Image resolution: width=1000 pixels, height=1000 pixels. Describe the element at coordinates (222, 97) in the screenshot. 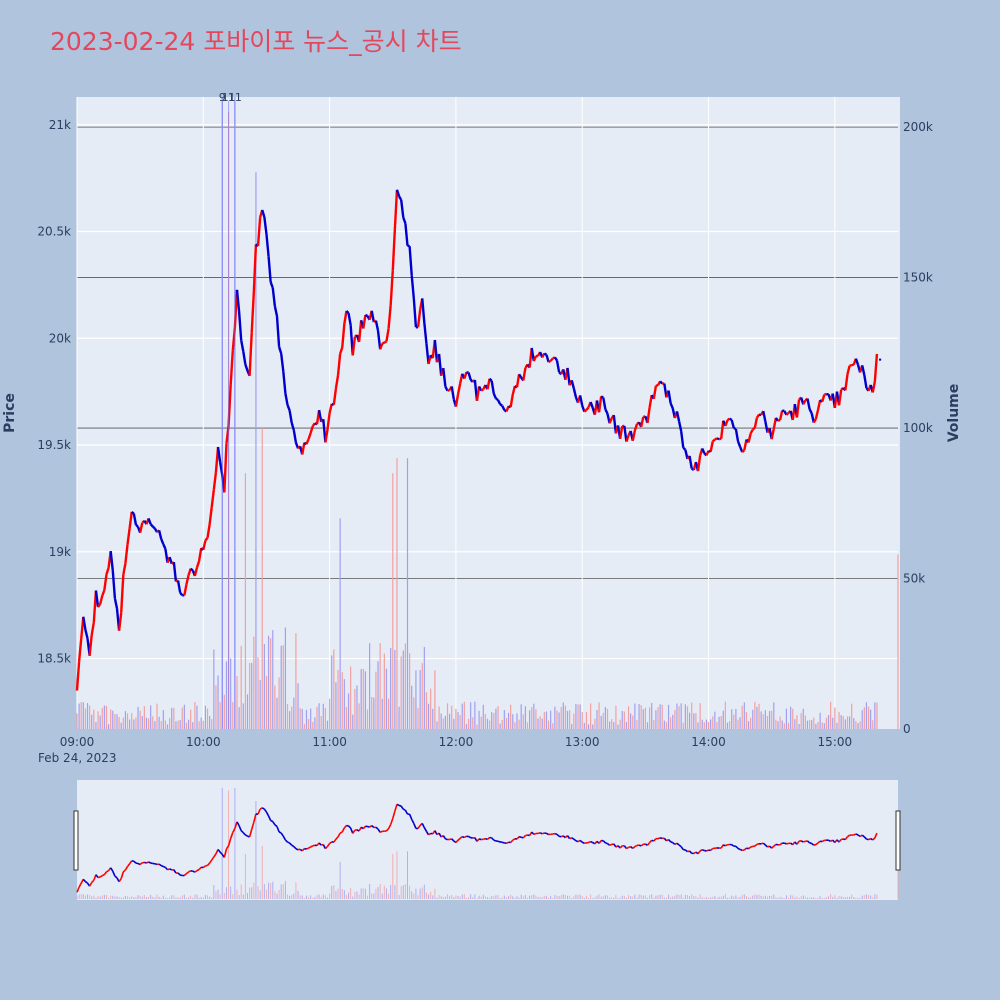

I see `annotation-label: 9` at that location.